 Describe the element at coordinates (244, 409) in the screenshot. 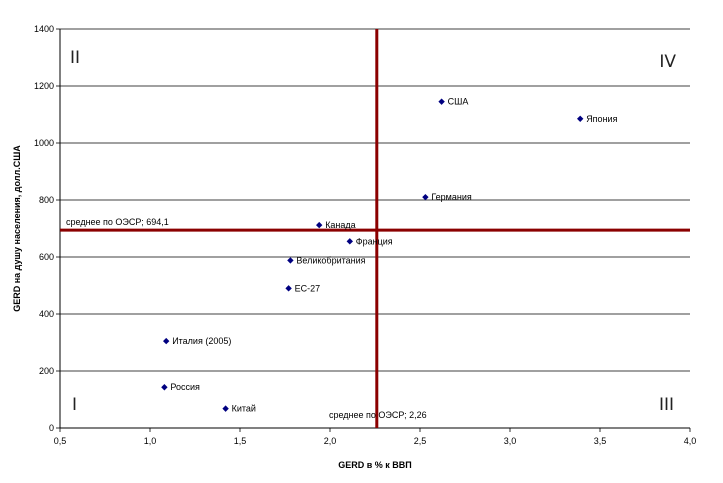

I see `data-point-label: Китай` at that location.